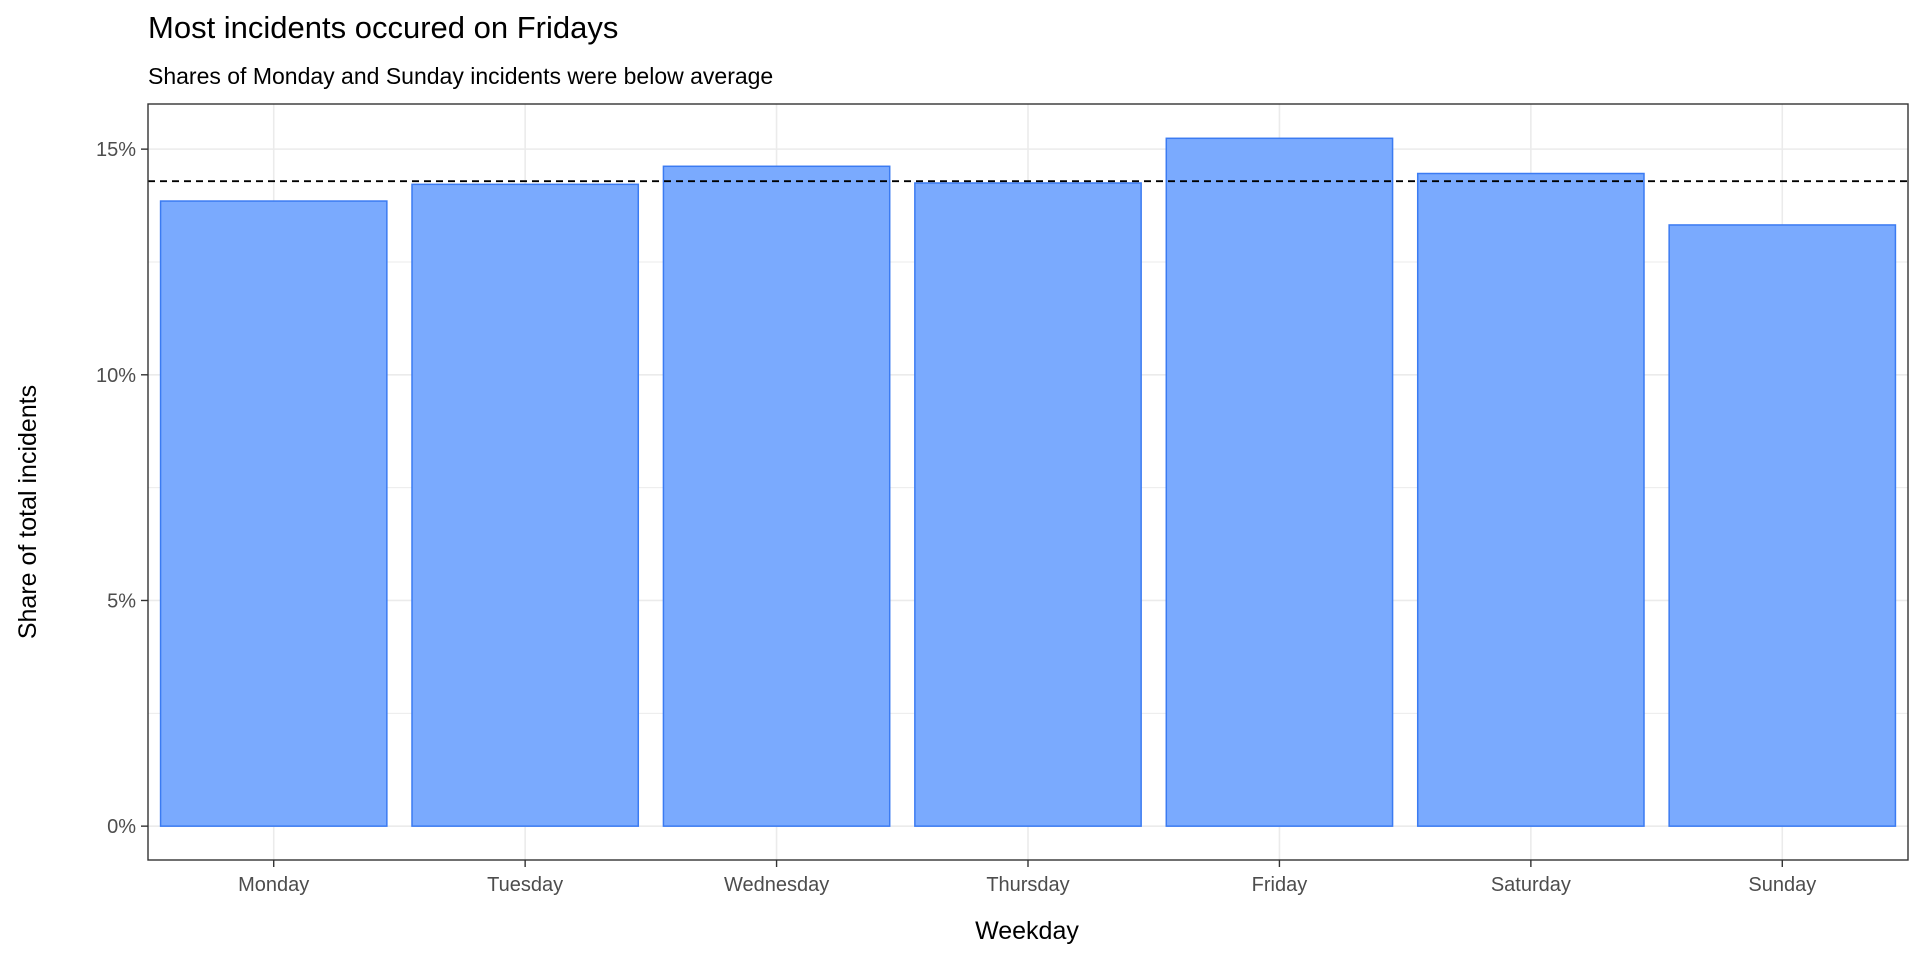 The height and width of the screenshot is (960, 1920). Describe the element at coordinates (776, 496) in the screenshot. I see `bar-wednesday` at that location.